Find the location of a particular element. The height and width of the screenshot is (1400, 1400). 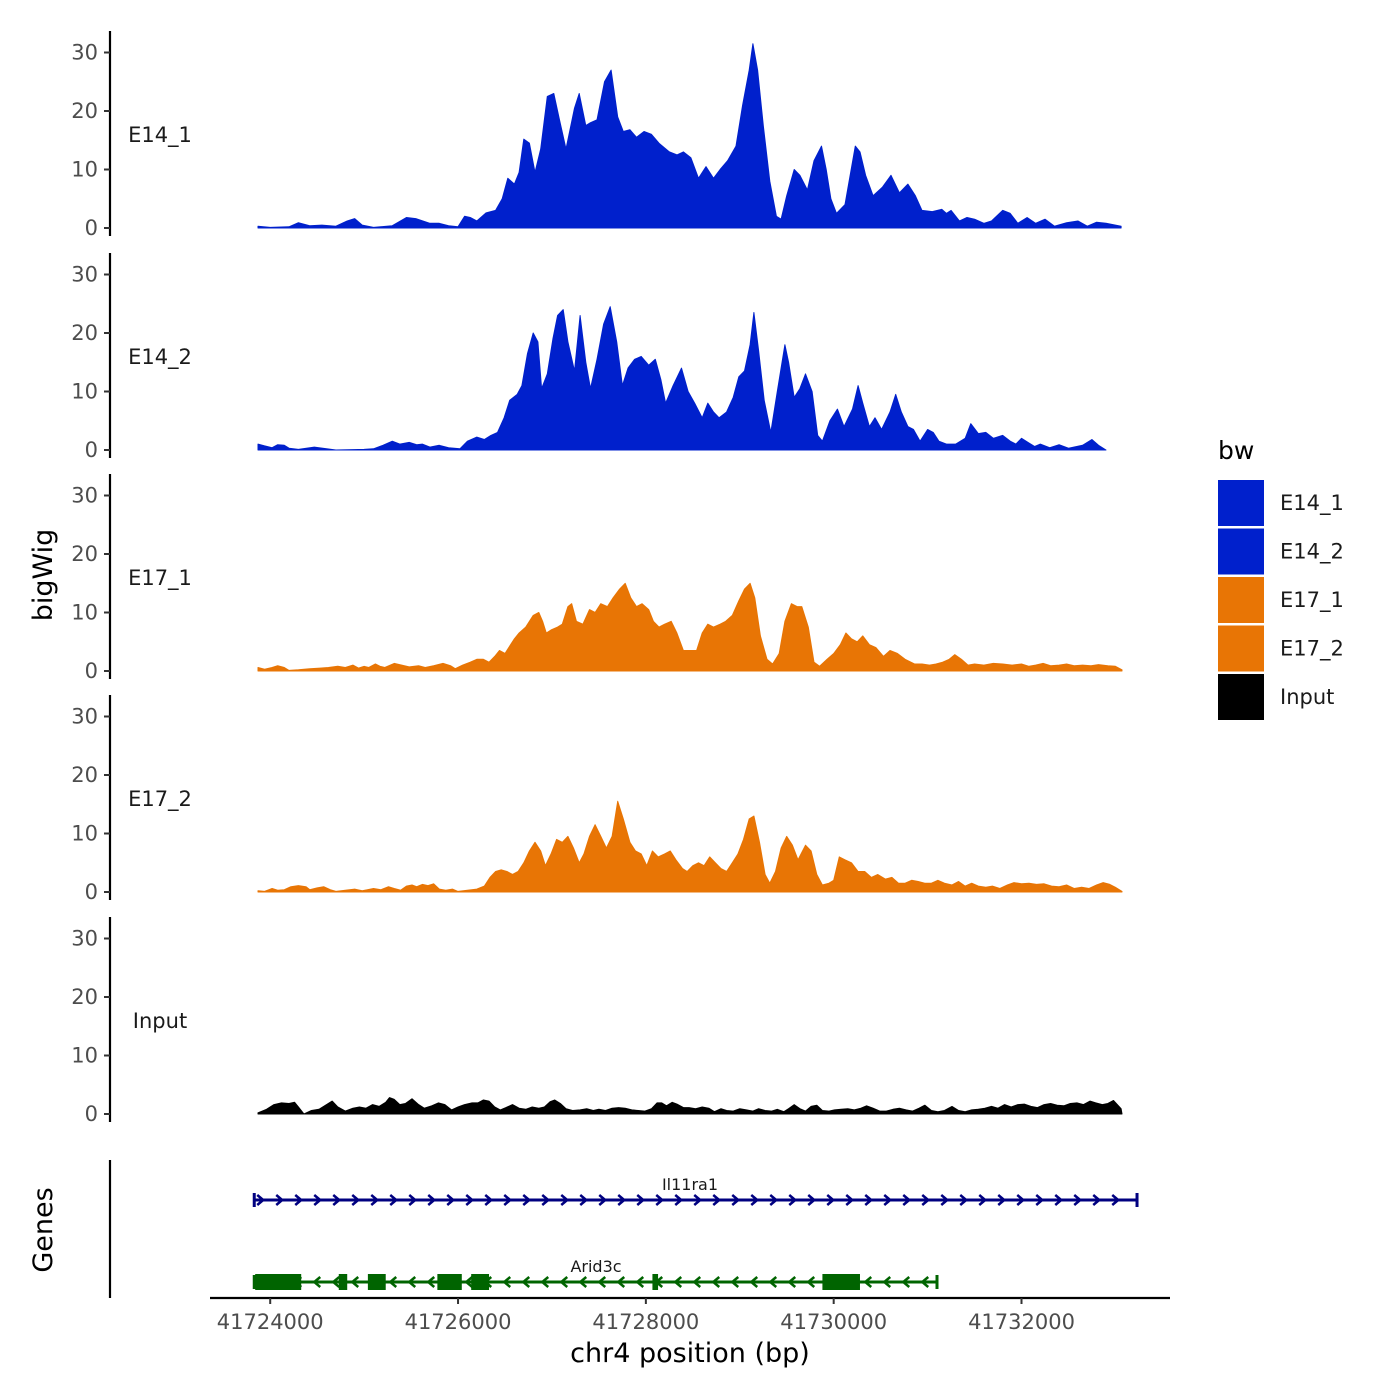

gene-label: Il11ra1 is located at coordinates (690, 1184).